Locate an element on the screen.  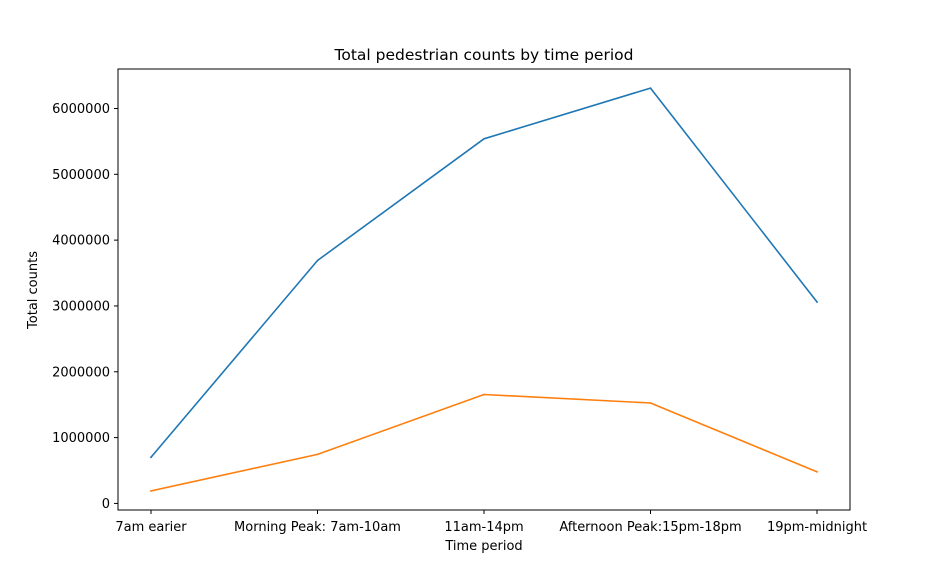
x-tick-label: 11am-14pm is located at coordinates (483, 527).